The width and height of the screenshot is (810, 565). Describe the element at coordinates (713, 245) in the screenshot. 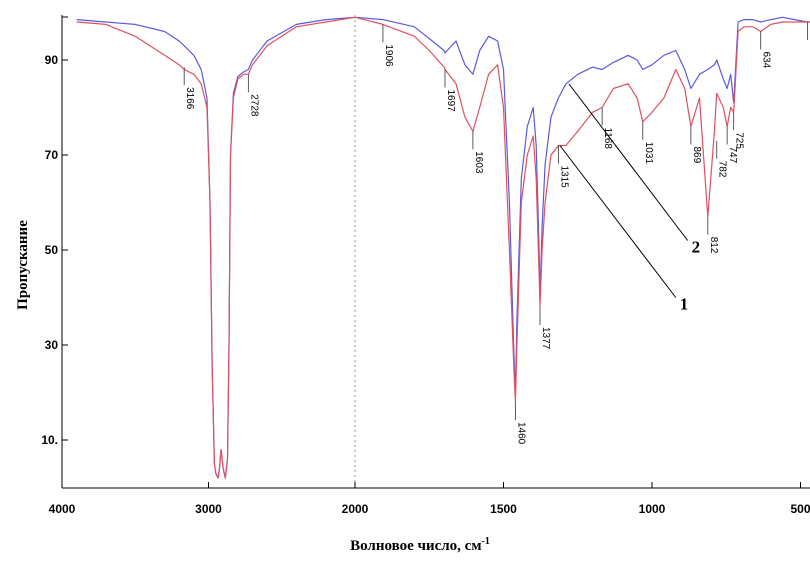

I see `peak-label: 812` at that location.